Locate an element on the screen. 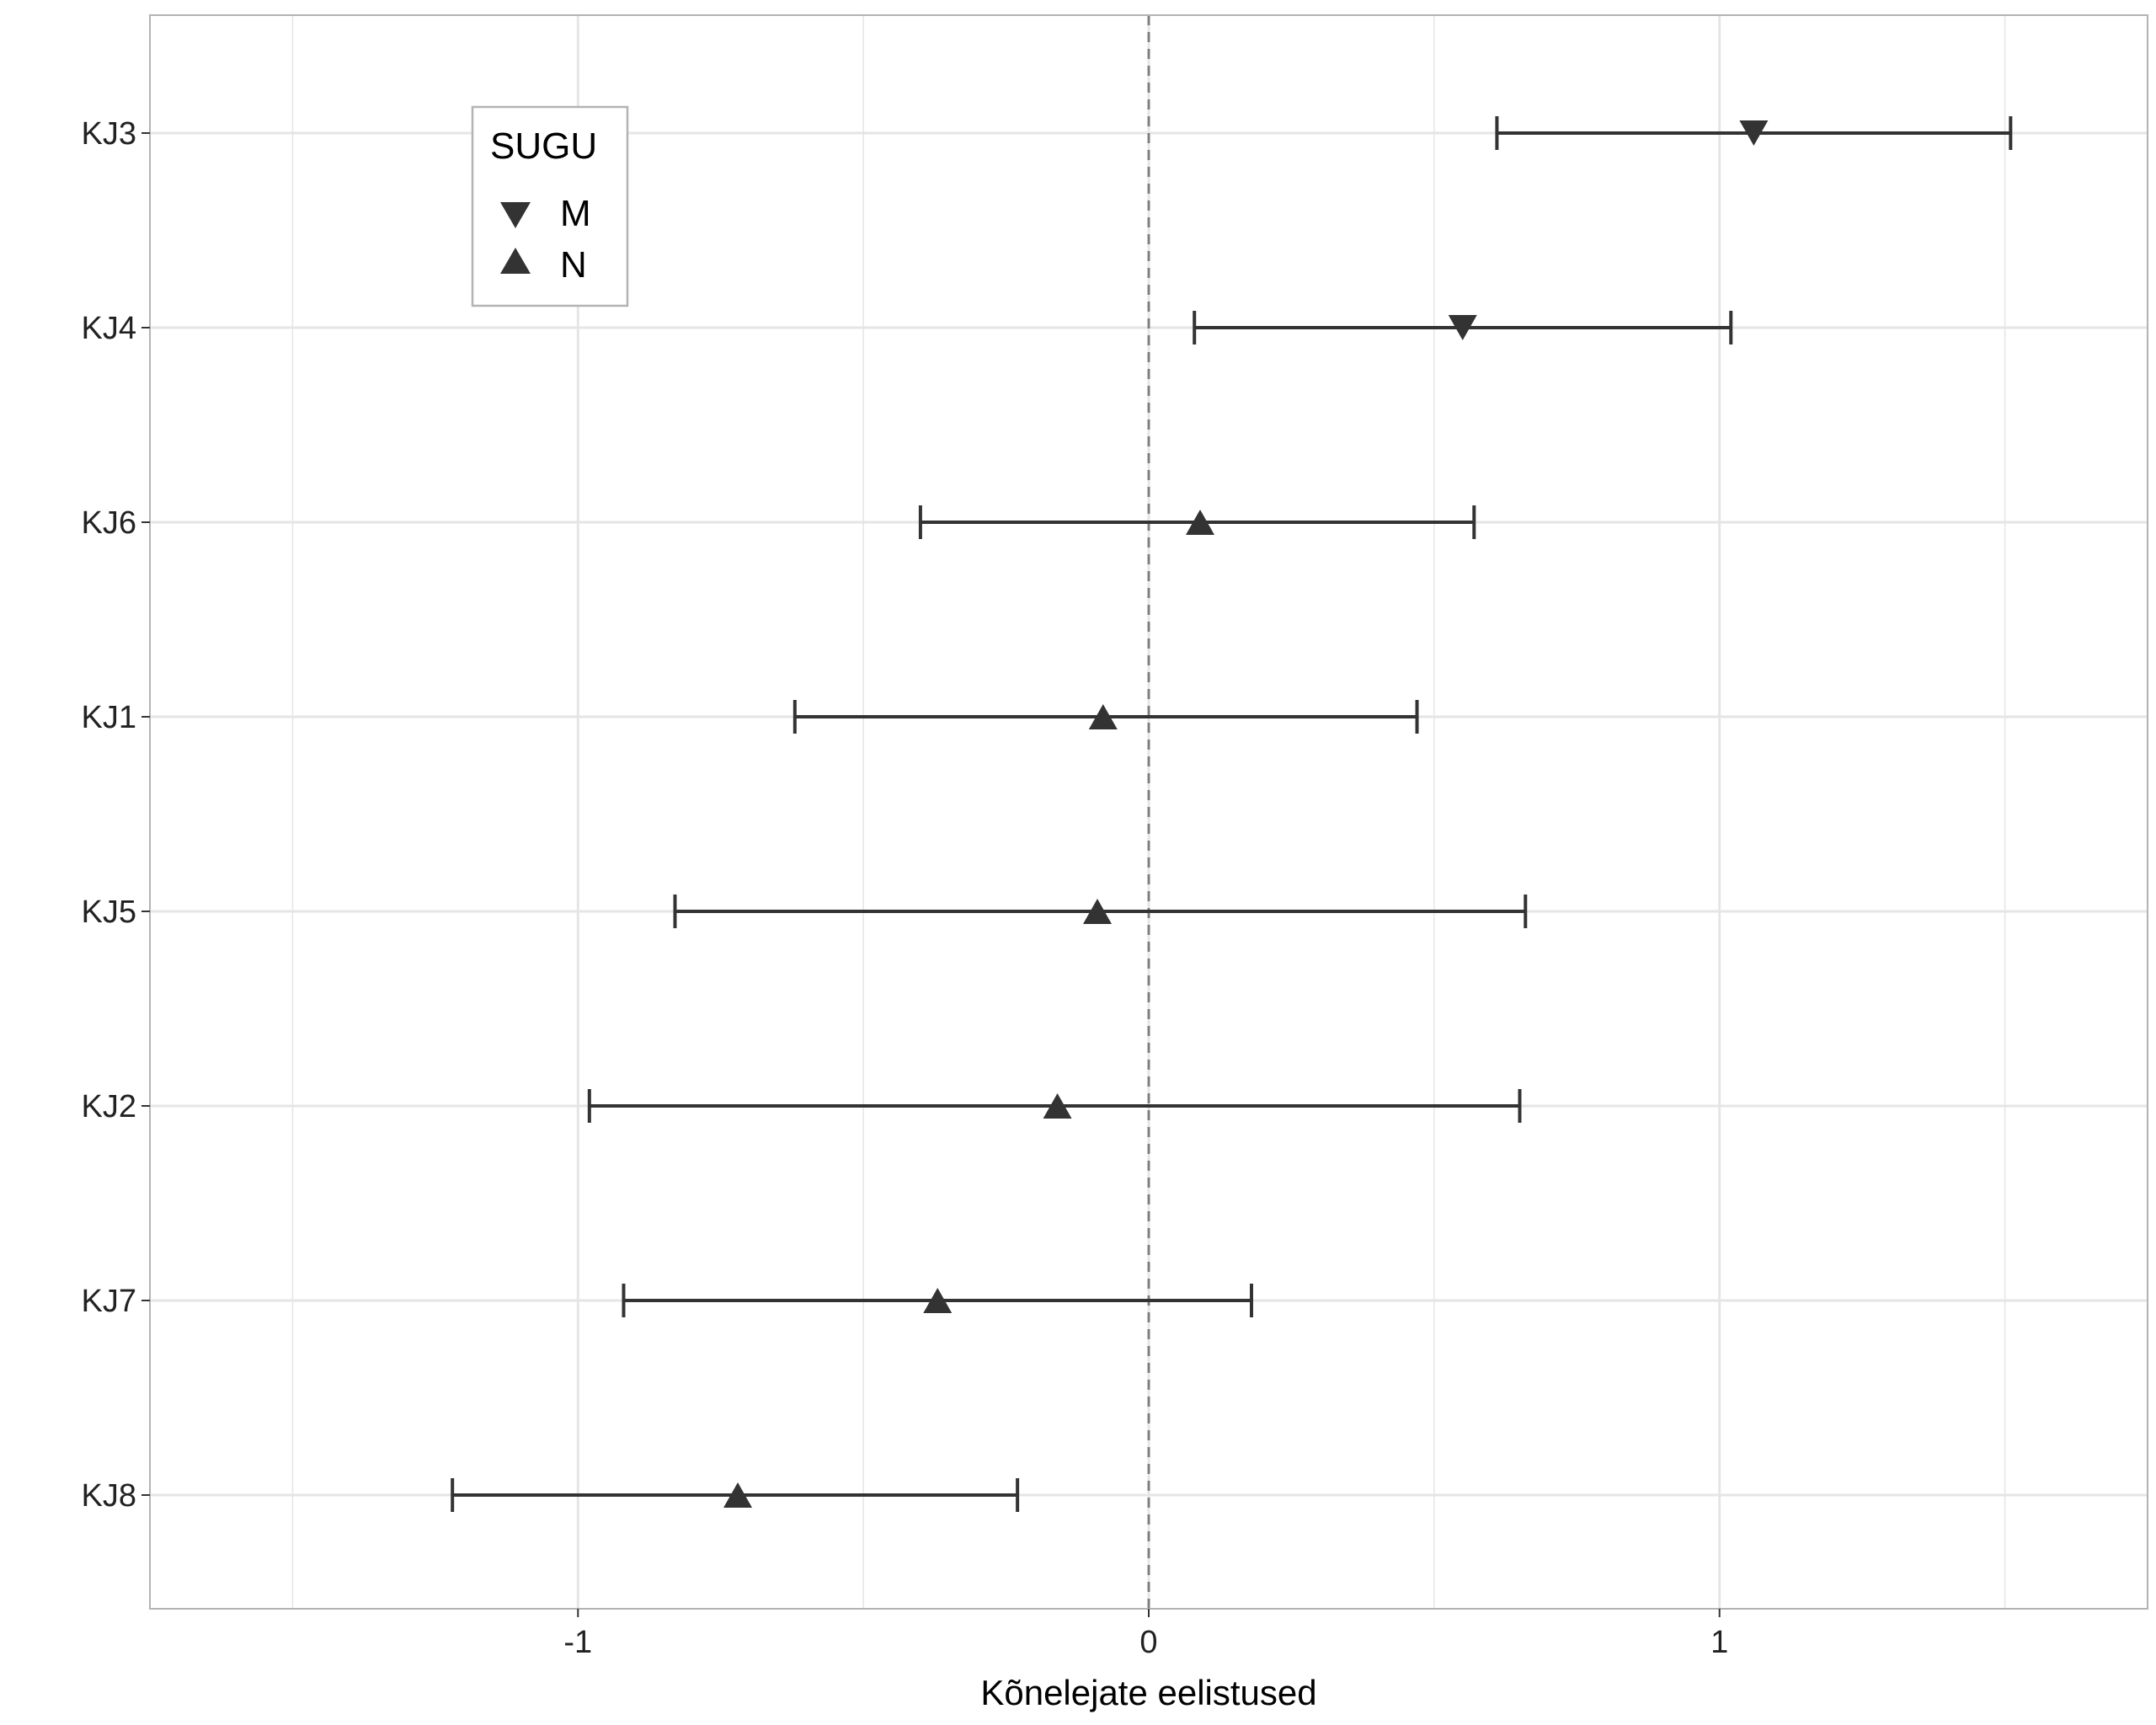 Image resolution: width=2156 pixels, height=1725 pixels. legend-label-n: N is located at coordinates (573, 265).